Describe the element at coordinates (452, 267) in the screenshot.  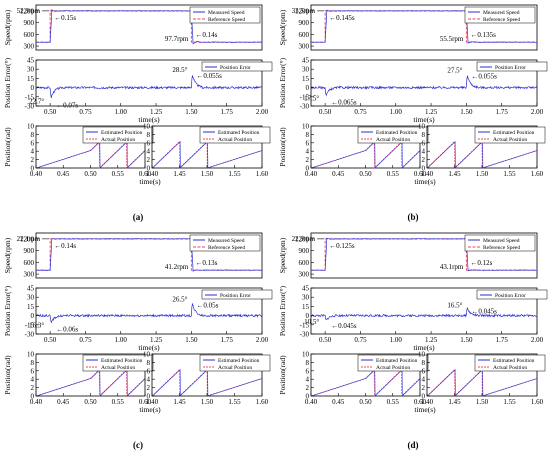
I see `speed-overshoot-down-label: 43.1rpm` at that location.